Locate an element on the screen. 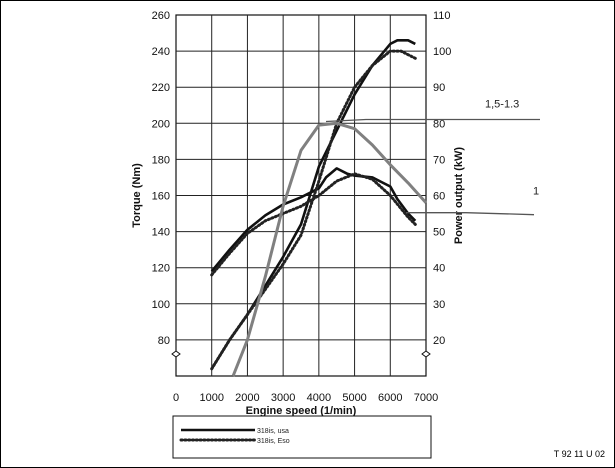 Image resolution: width=615 pixels, height=468 pixels. legend-label-1: 318is, Eso is located at coordinates (273, 441).